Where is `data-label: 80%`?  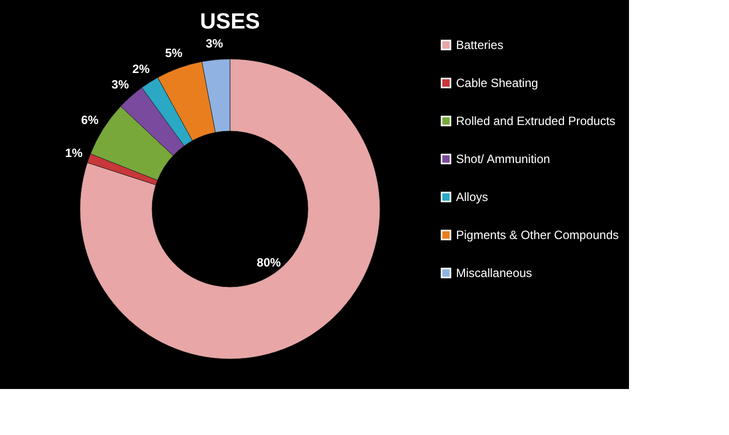
data-label: 80% is located at coordinates (269, 262).